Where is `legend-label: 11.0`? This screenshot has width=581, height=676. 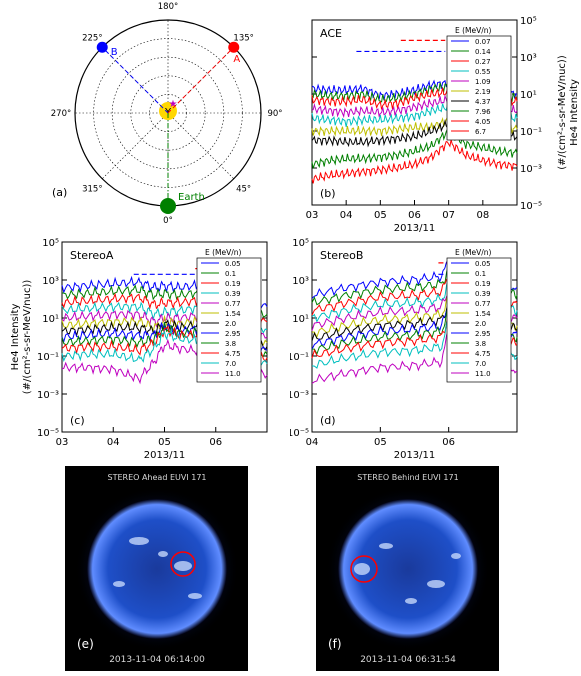
legend-label: 11.0 is located at coordinates (483, 374).